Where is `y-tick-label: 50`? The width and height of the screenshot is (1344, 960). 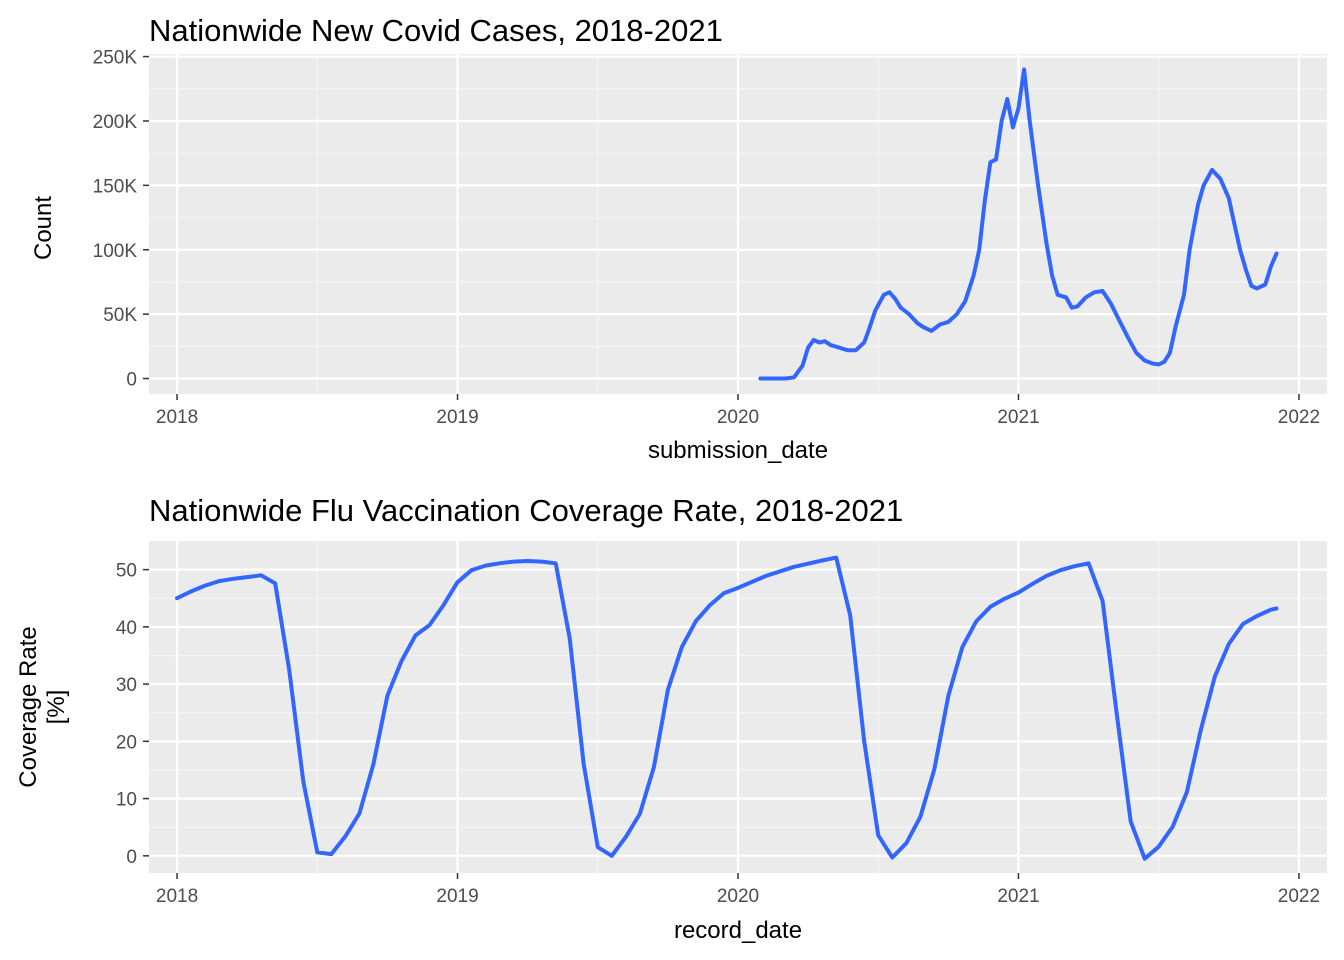 y-tick-label: 50 is located at coordinates (126, 571).